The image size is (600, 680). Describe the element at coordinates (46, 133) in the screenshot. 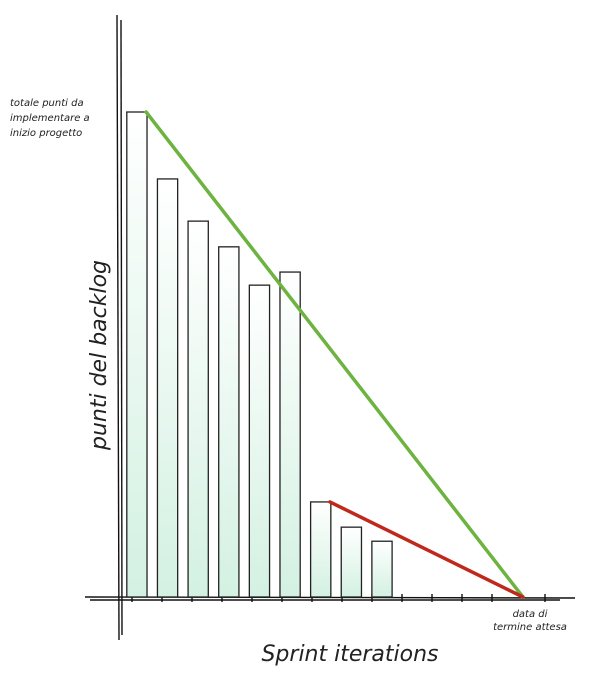

I see `start-annotation: inizio progetto` at that location.